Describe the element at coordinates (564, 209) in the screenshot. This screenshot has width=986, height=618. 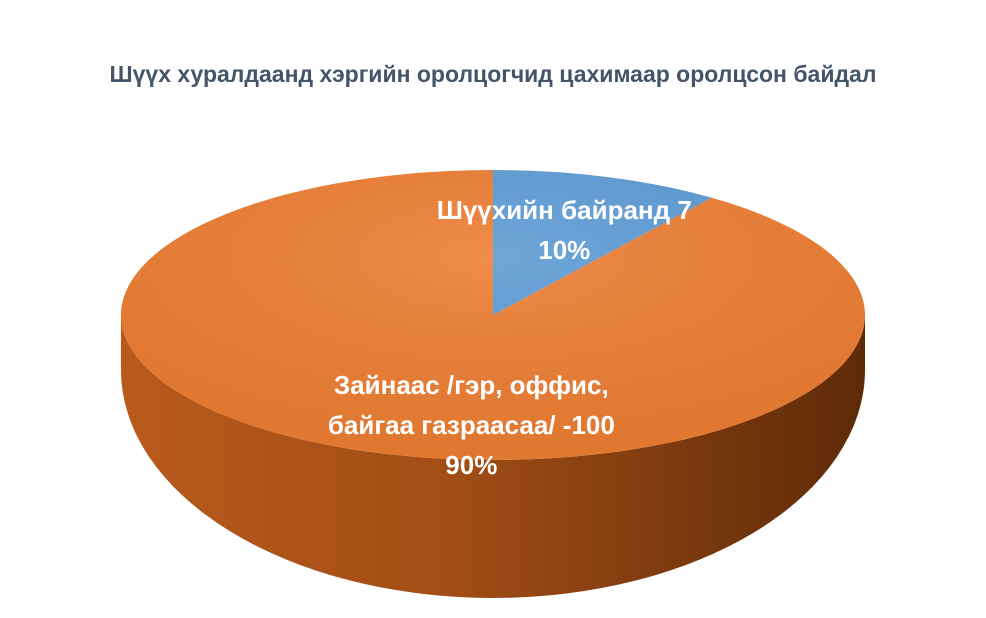
I see `category-label: Шүүхийн байранд 7` at that location.